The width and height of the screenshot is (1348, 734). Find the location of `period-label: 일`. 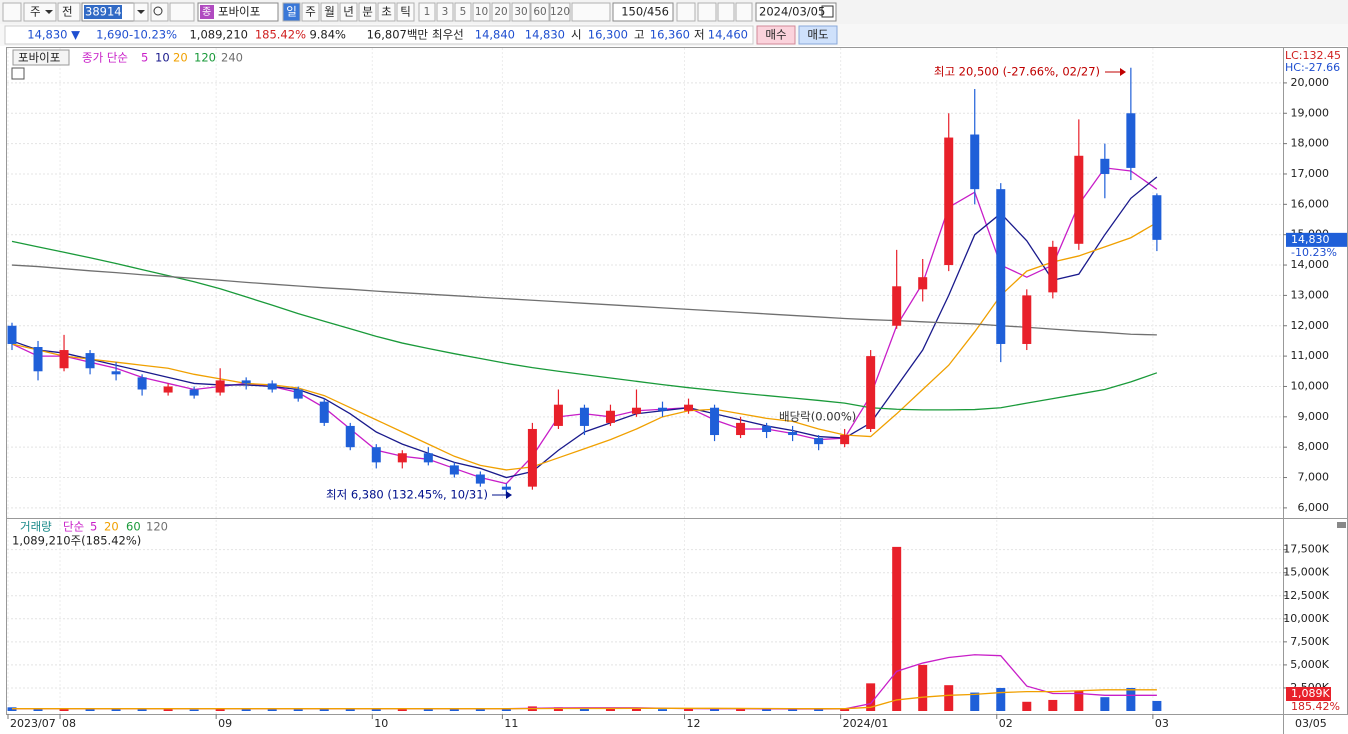

period-label: 일 is located at coordinates (291, 12).